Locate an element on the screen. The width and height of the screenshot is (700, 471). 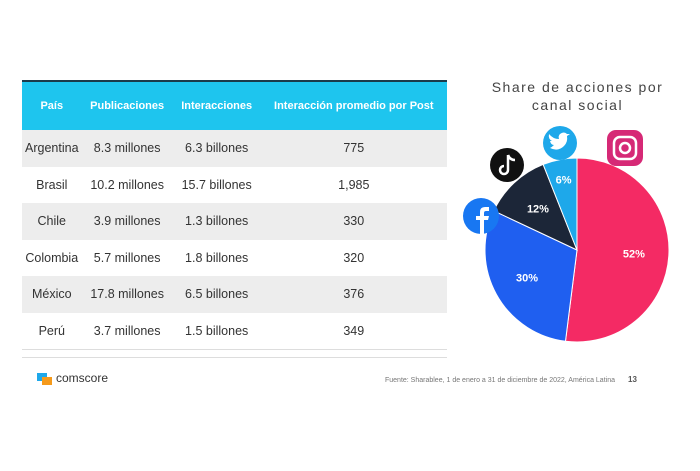
table-cell: 6.5 billones is located at coordinates (216, 294).